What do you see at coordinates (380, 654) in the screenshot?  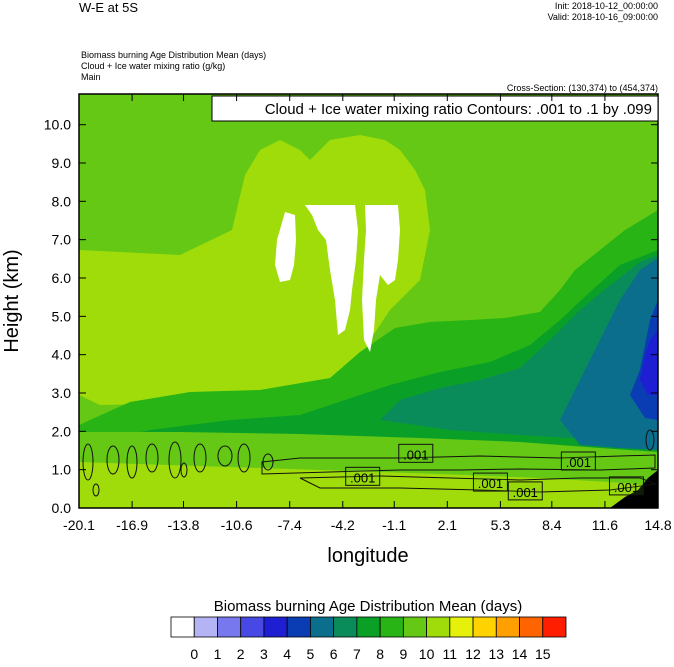 I see `colorbar-label: 8` at bounding box center [380, 654].